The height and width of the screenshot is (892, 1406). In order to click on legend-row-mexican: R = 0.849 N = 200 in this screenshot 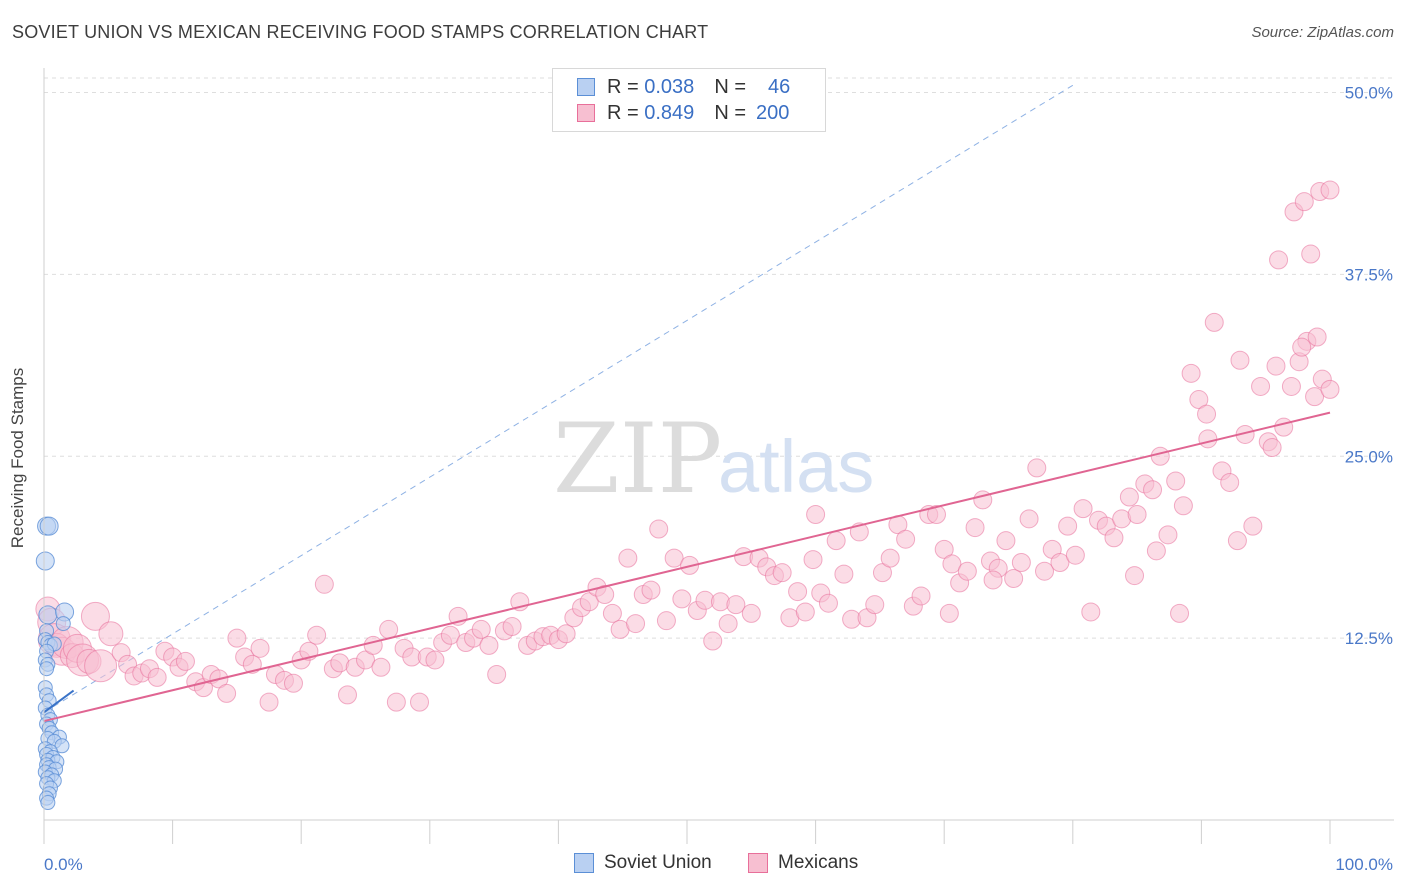, I will do `click(683, 113)`.